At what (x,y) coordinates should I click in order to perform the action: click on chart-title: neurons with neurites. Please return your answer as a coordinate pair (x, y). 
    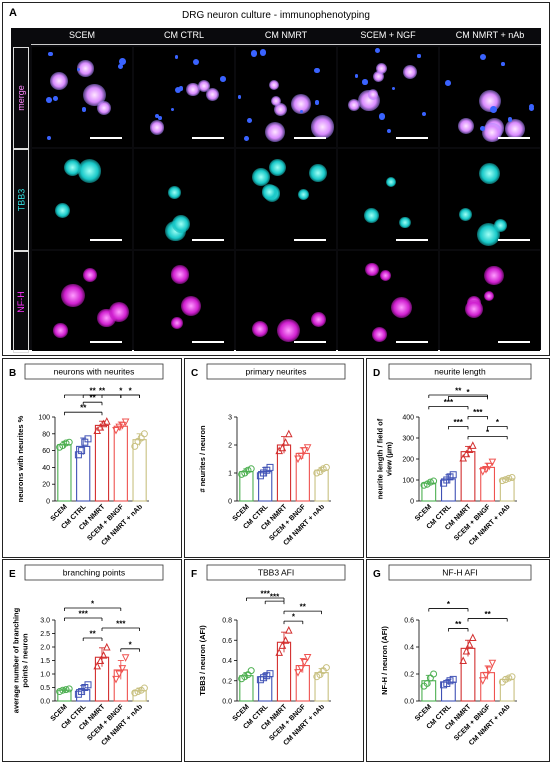
    Looking at the image, I should click on (94, 372).